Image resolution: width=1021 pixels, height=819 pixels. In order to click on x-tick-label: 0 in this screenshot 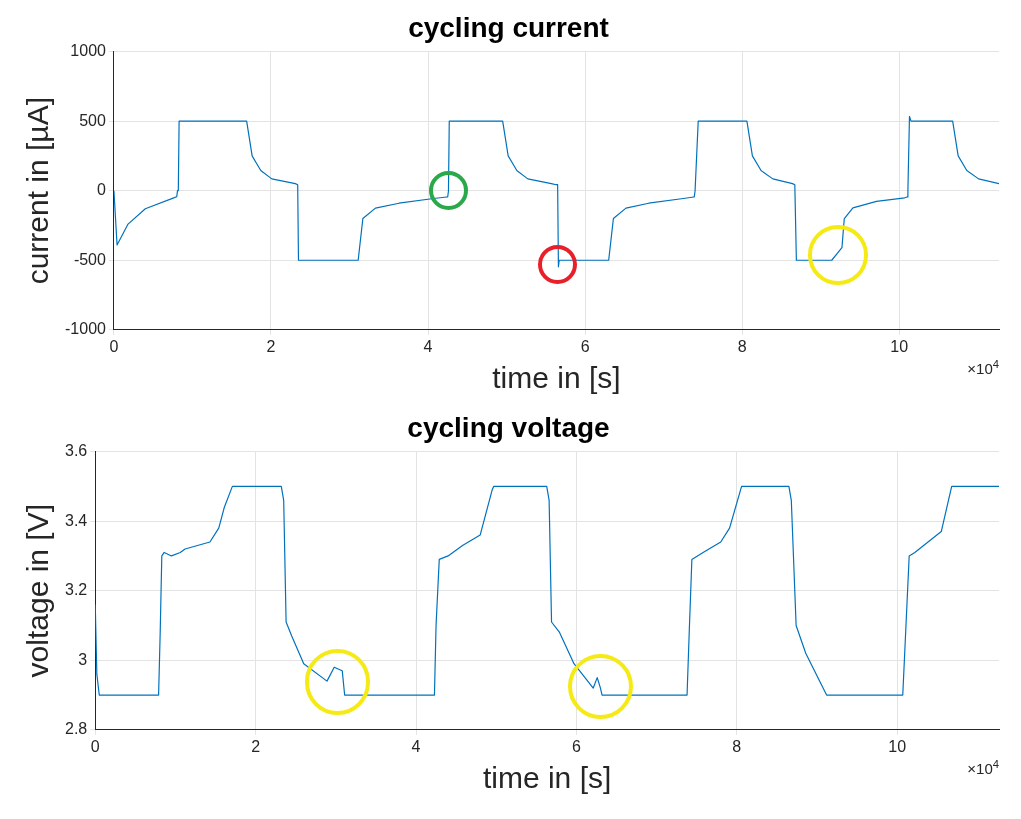, I will do `click(114, 346)`.